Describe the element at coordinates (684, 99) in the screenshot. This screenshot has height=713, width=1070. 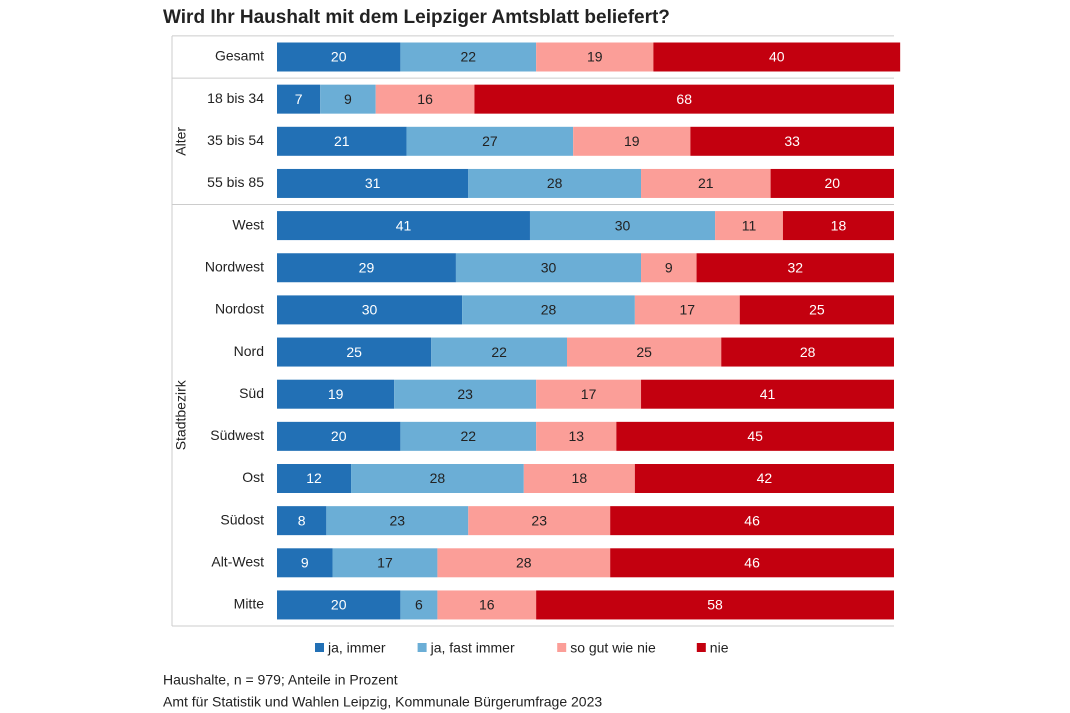
I see `data-label: 68` at that location.